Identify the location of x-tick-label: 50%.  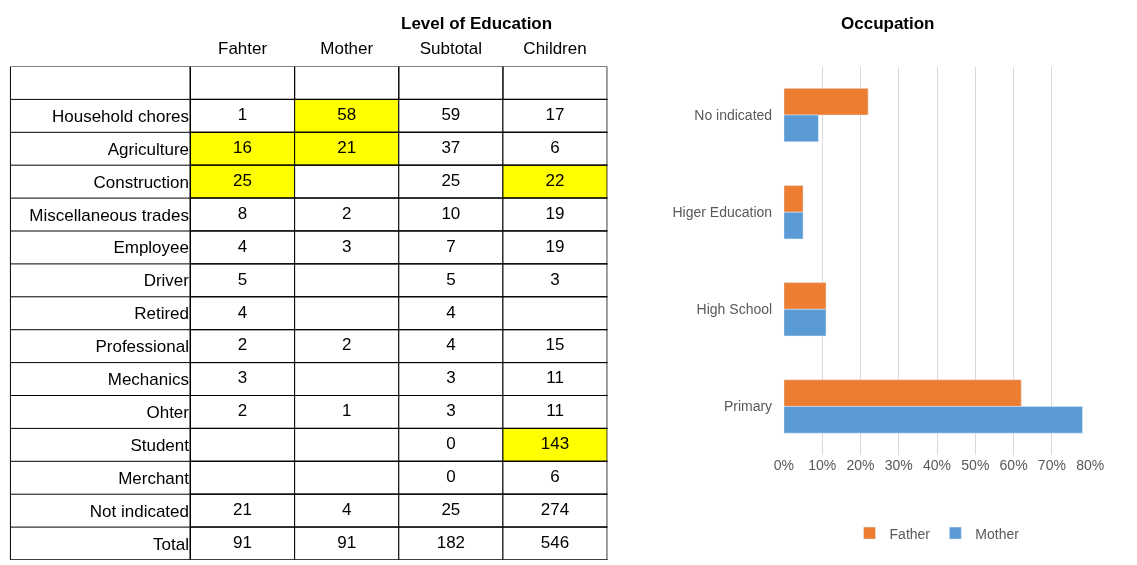
(975, 465).